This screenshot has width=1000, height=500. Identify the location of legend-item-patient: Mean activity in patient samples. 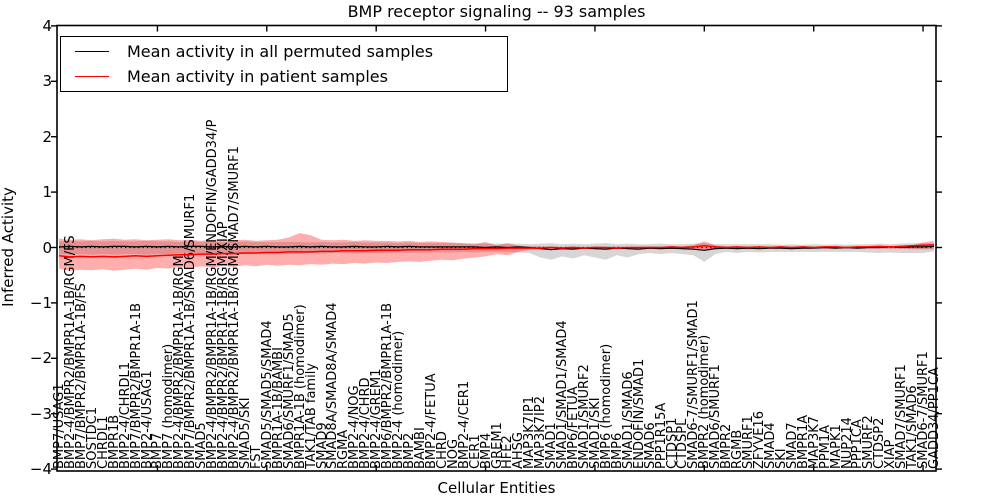
(290, 76).